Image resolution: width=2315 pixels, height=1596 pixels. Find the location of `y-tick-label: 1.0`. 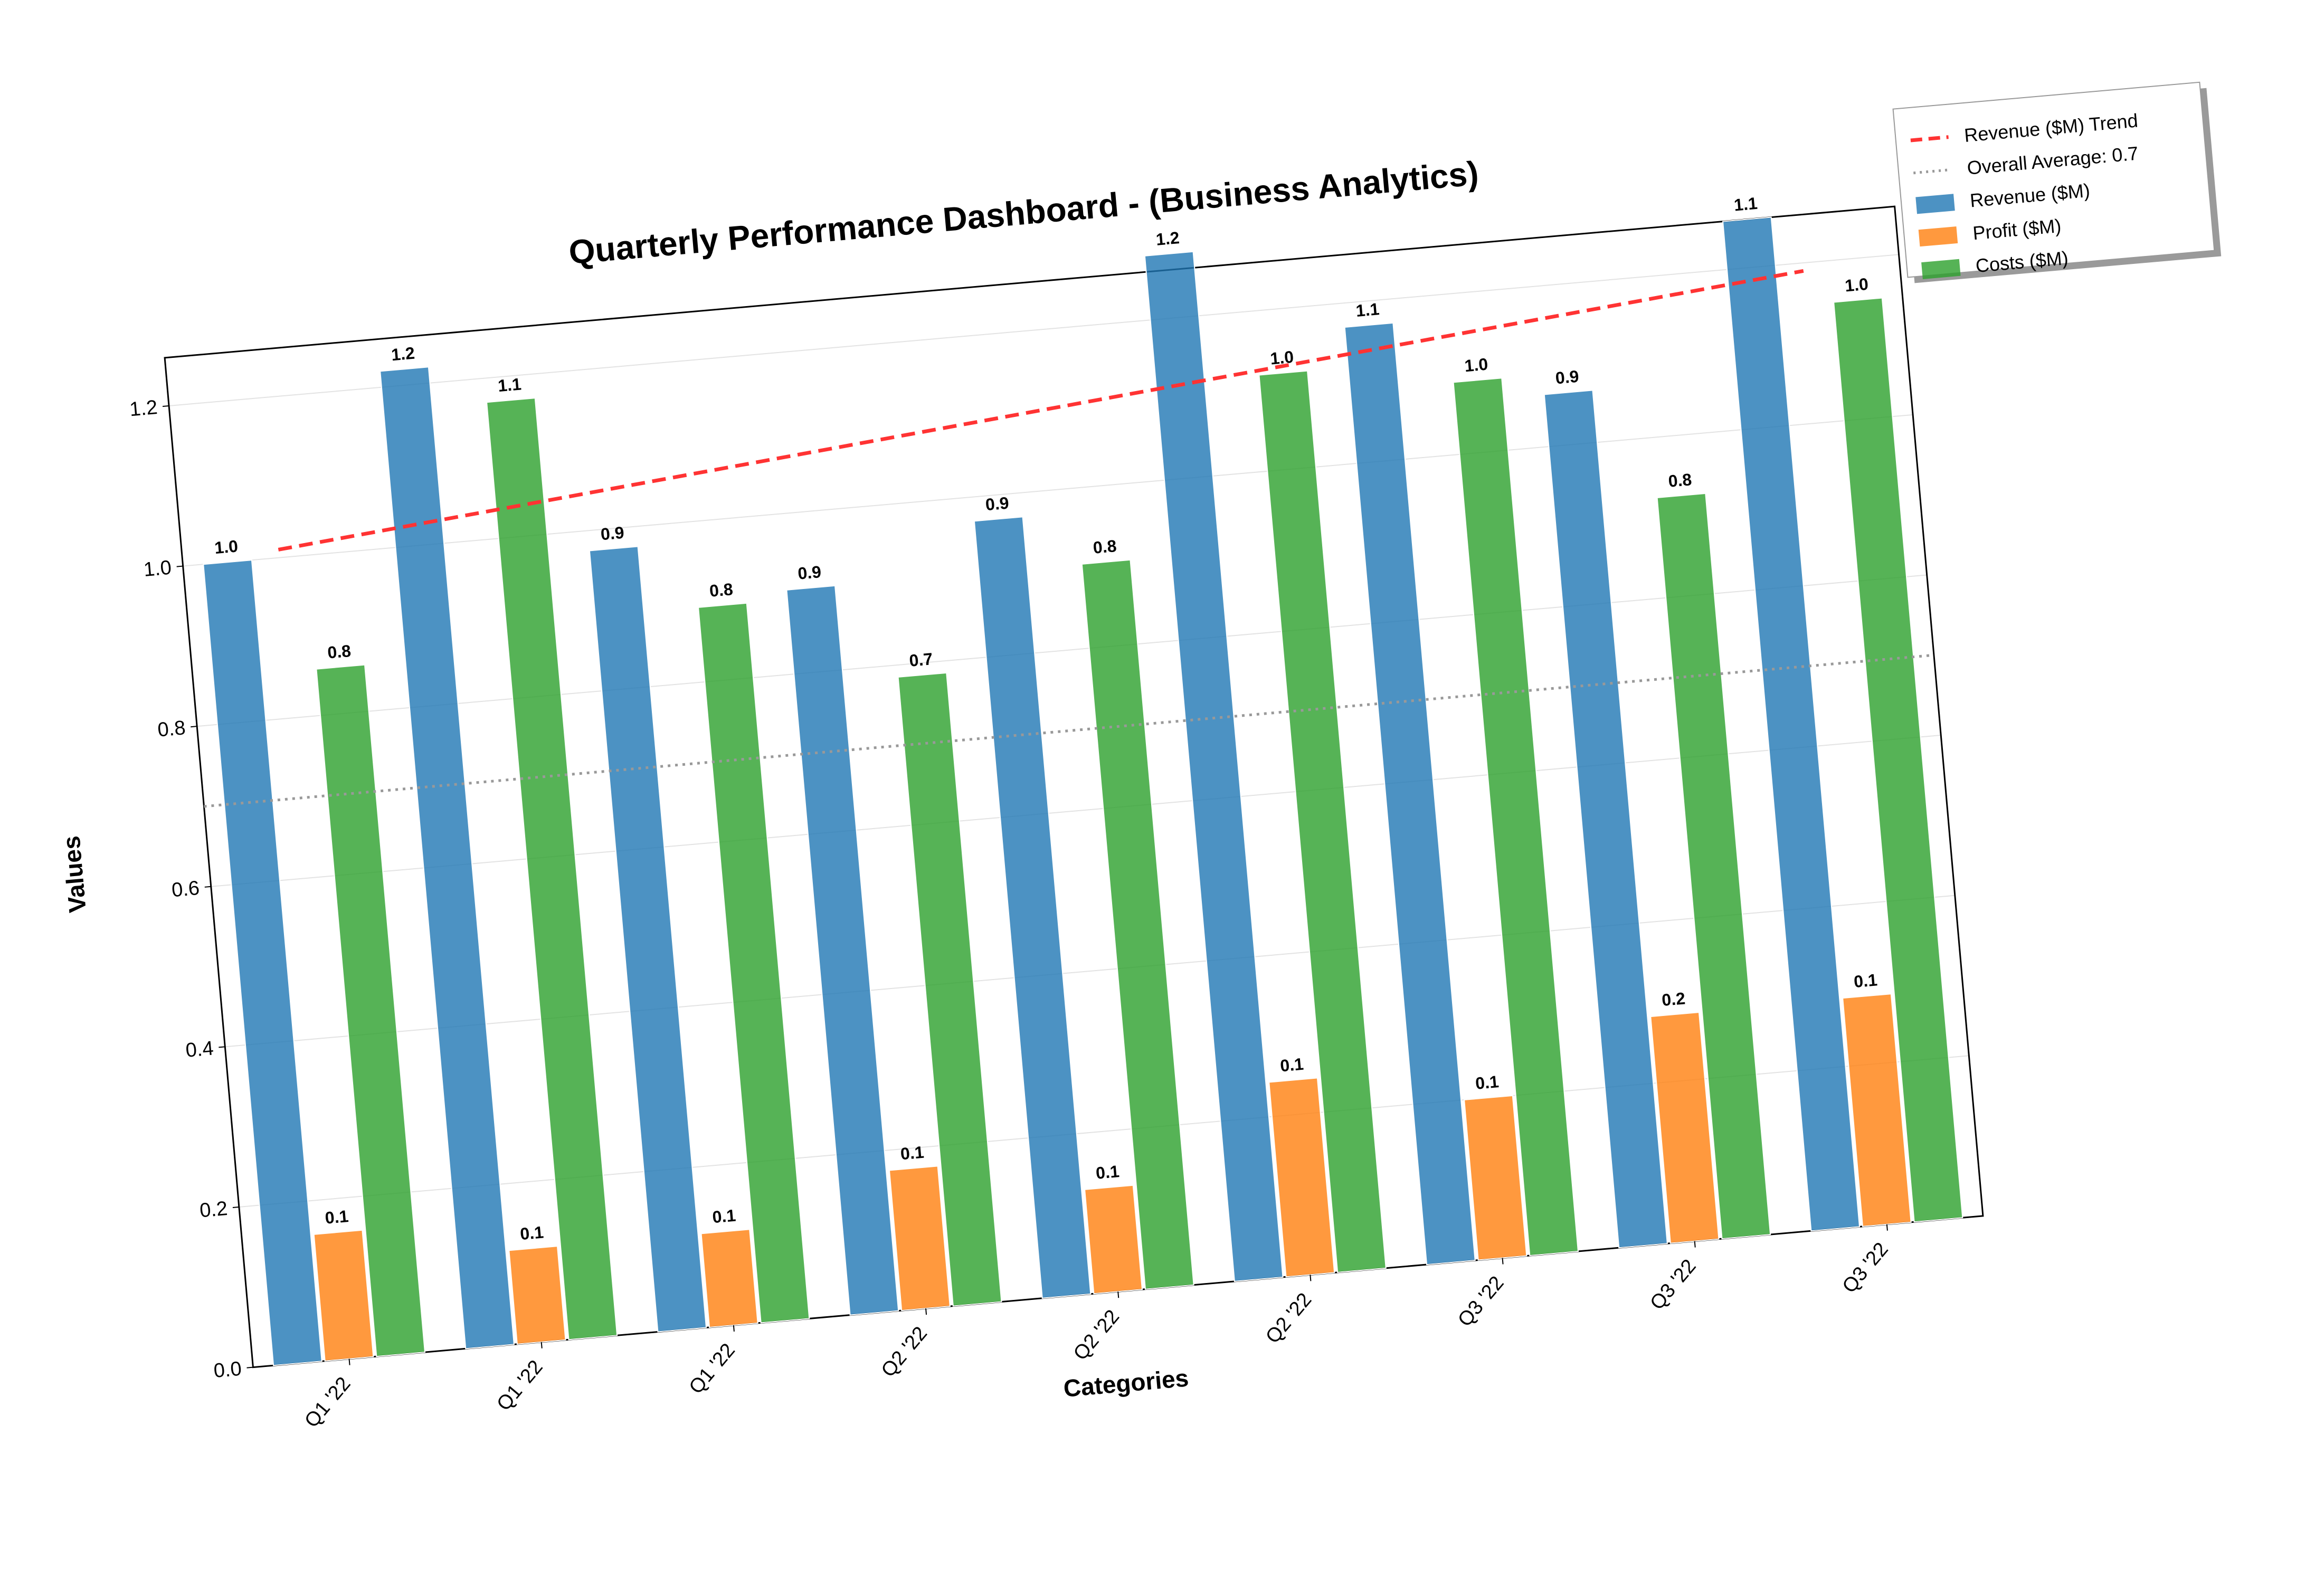

y-tick-label: 1.0 is located at coordinates (157, 569).